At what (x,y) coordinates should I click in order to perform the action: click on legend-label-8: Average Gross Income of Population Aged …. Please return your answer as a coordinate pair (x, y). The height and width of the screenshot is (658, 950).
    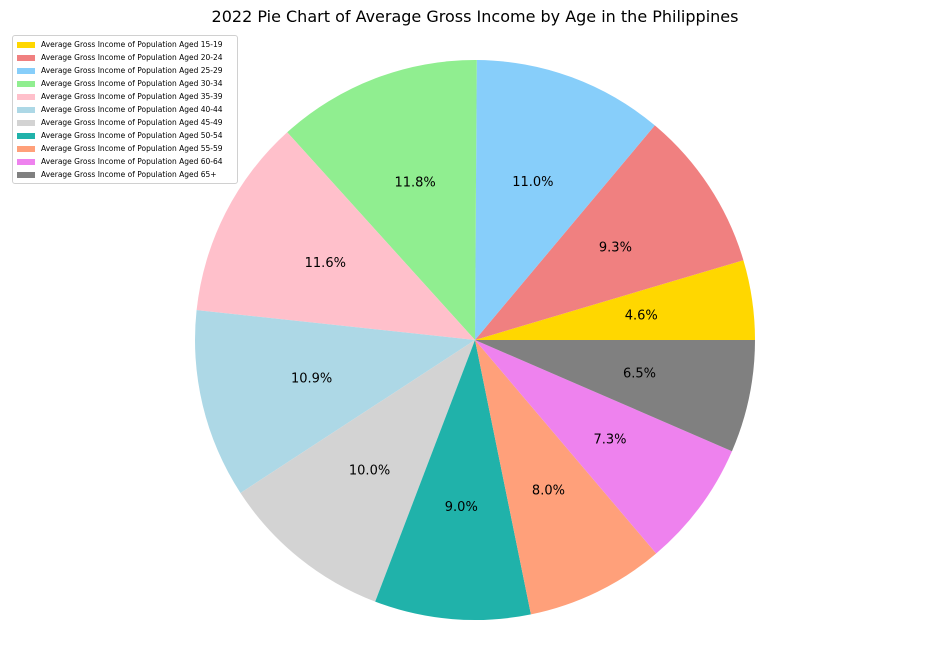
    Looking at the image, I should click on (132, 148).